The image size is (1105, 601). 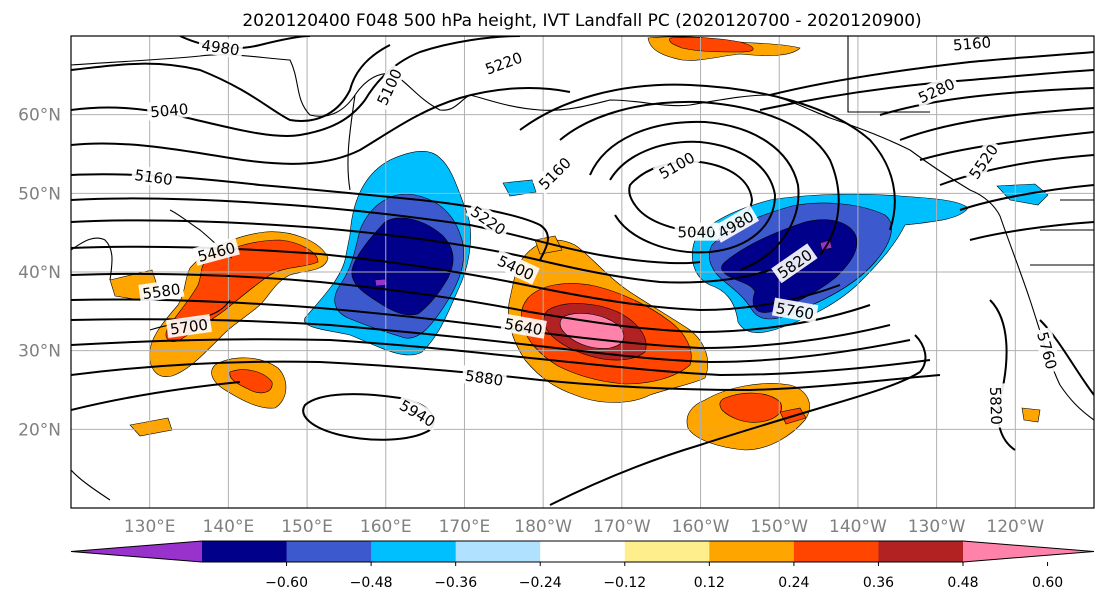 What do you see at coordinates (455, 583) in the screenshot?
I see `colorbar-tick-label: −0.36` at bounding box center [455, 583].